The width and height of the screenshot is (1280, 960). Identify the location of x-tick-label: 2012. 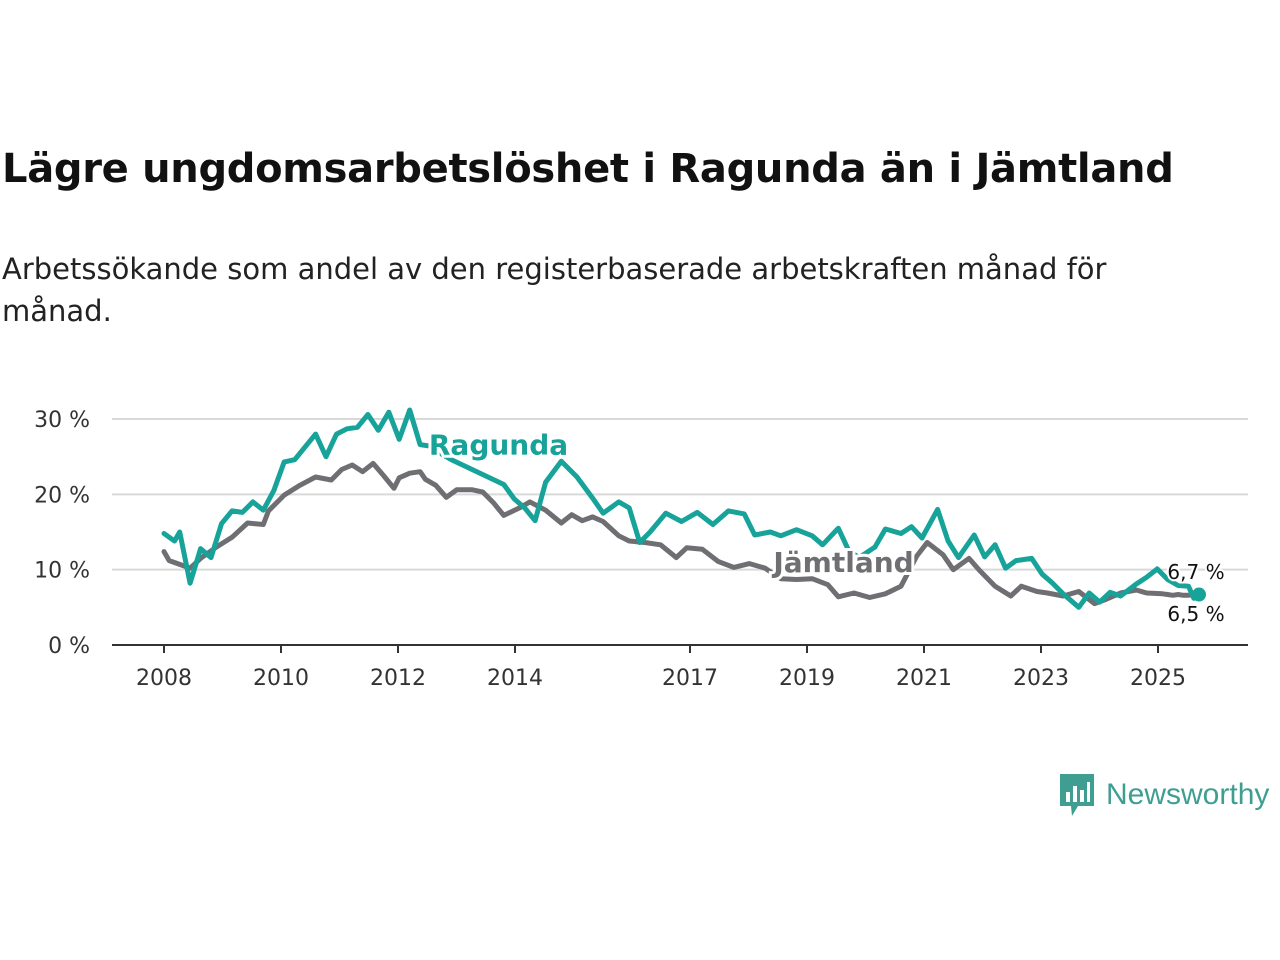
(398, 678).